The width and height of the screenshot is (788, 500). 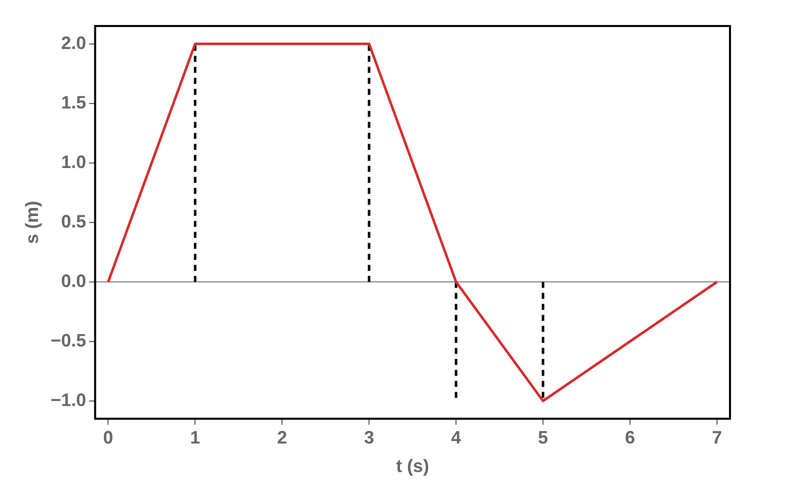 What do you see at coordinates (73, 221) in the screenshot?
I see `y-tick-label: 0.5` at bounding box center [73, 221].